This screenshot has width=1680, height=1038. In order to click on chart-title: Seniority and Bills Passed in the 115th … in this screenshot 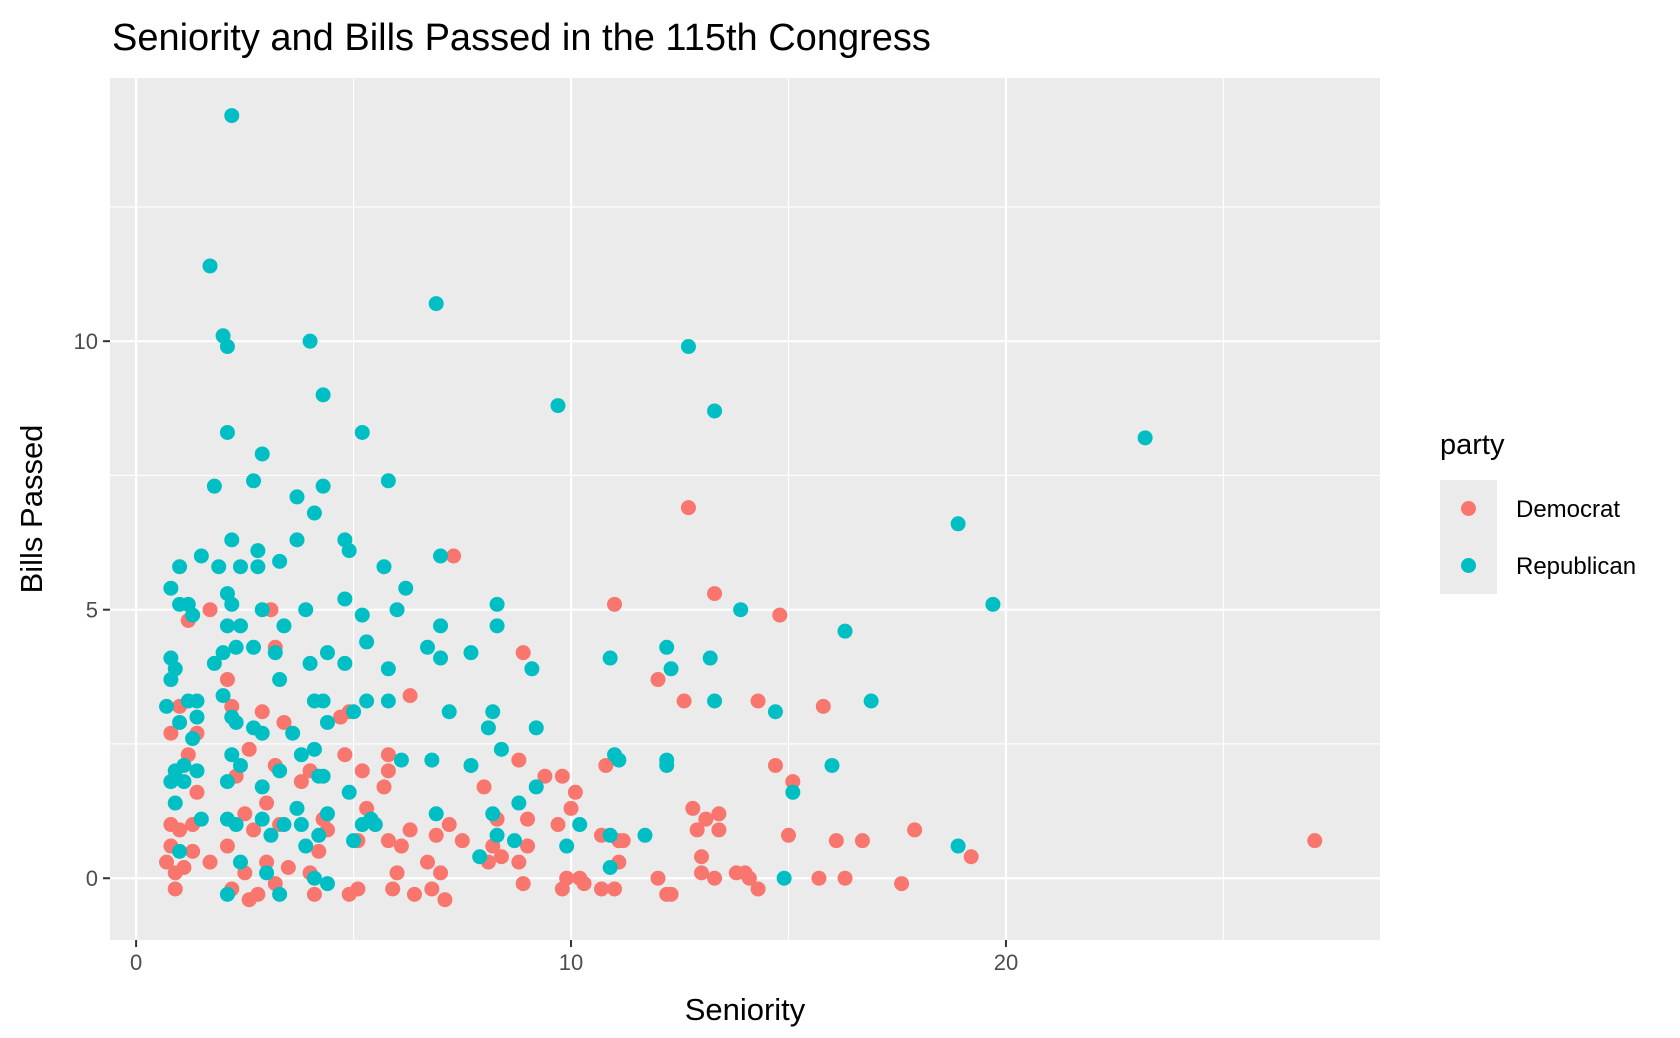, I will do `click(521, 38)`.